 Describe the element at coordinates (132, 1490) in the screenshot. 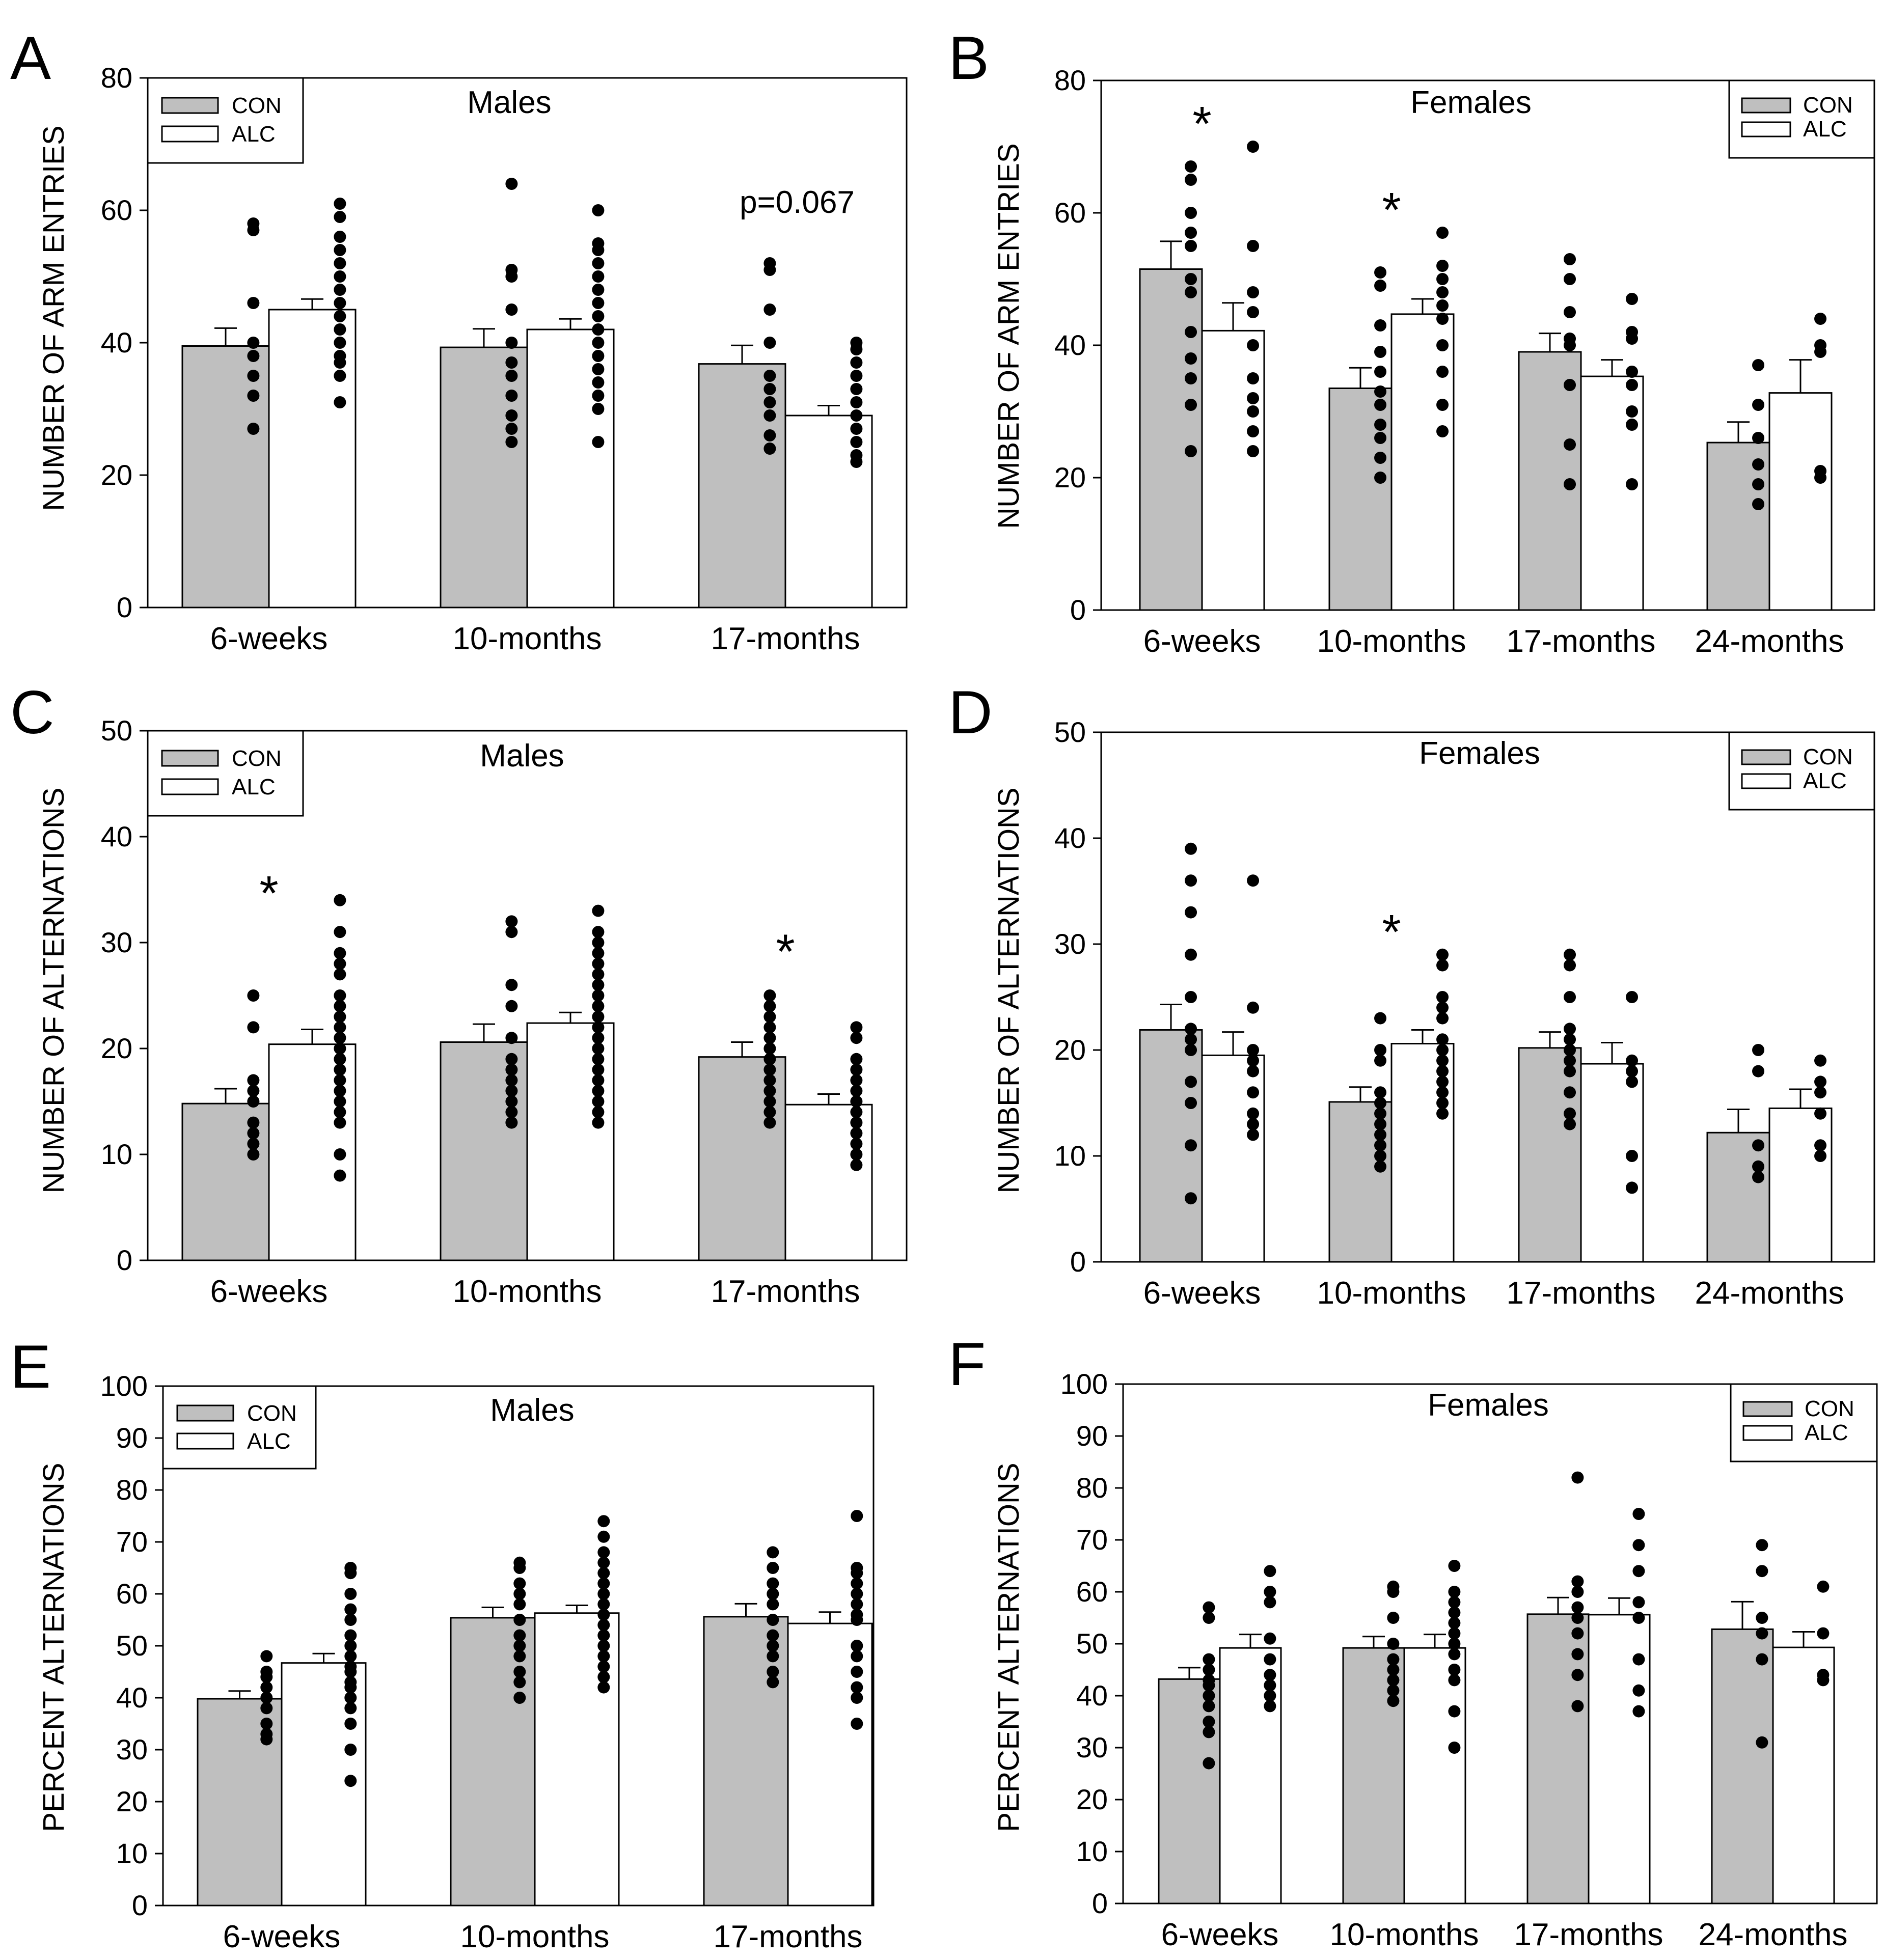

I see `y-tick-label: 80` at that location.